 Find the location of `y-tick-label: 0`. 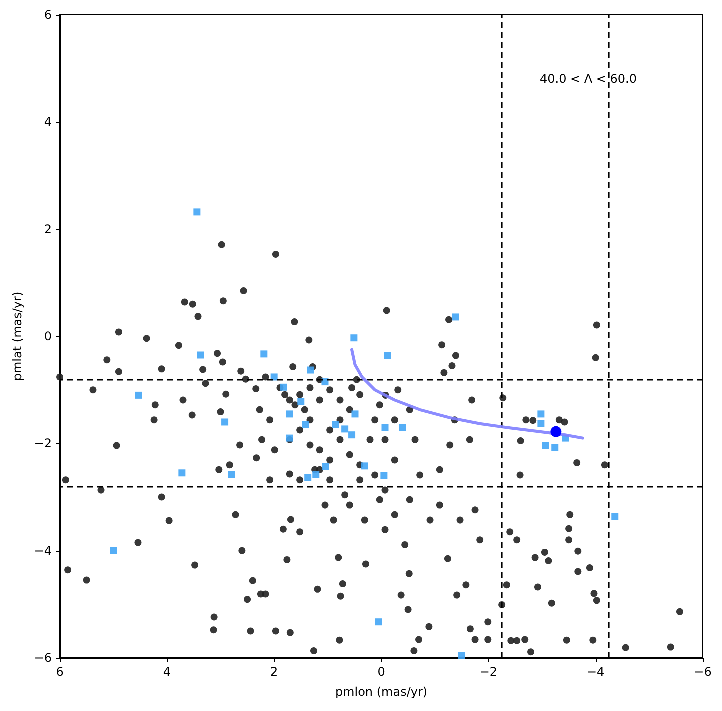

y-tick-label: 0 is located at coordinates (48, 337).